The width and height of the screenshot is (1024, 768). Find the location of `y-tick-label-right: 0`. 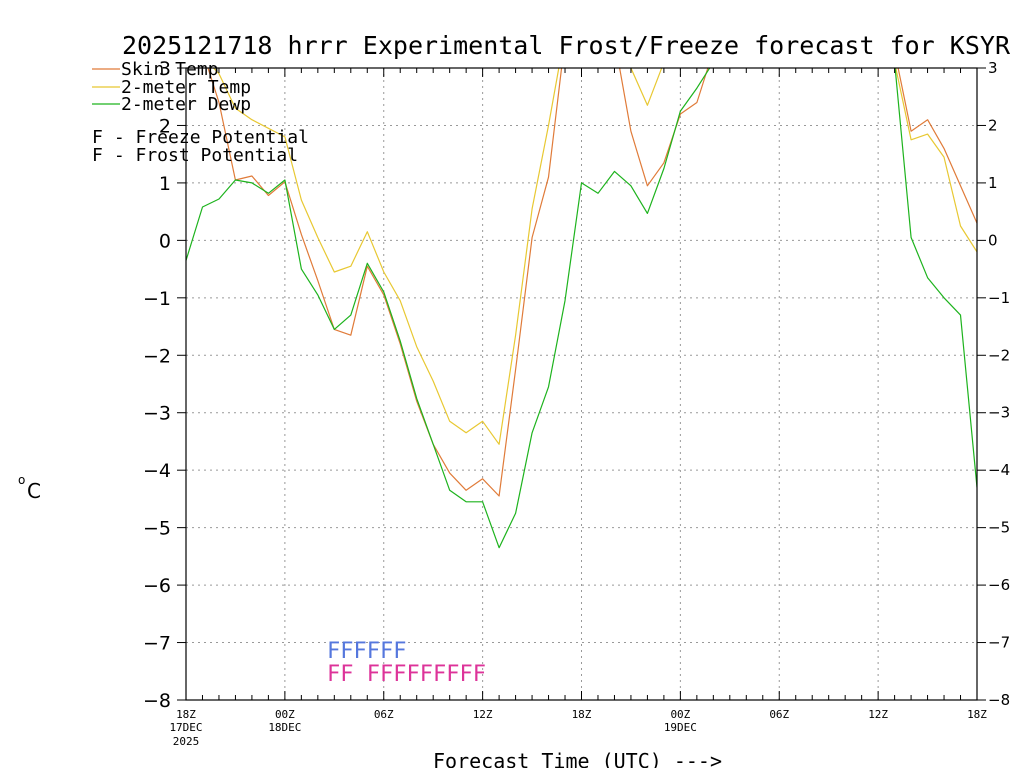

y-tick-label-right: 0 is located at coordinates (993, 240).